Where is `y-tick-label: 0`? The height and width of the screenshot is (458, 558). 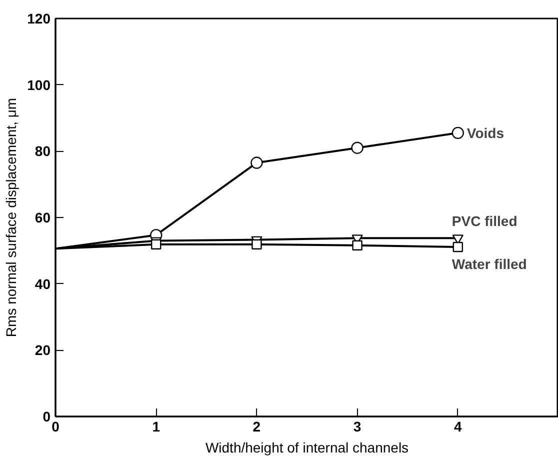 y-tick-label: 0 is located at coordinates (46, 416).